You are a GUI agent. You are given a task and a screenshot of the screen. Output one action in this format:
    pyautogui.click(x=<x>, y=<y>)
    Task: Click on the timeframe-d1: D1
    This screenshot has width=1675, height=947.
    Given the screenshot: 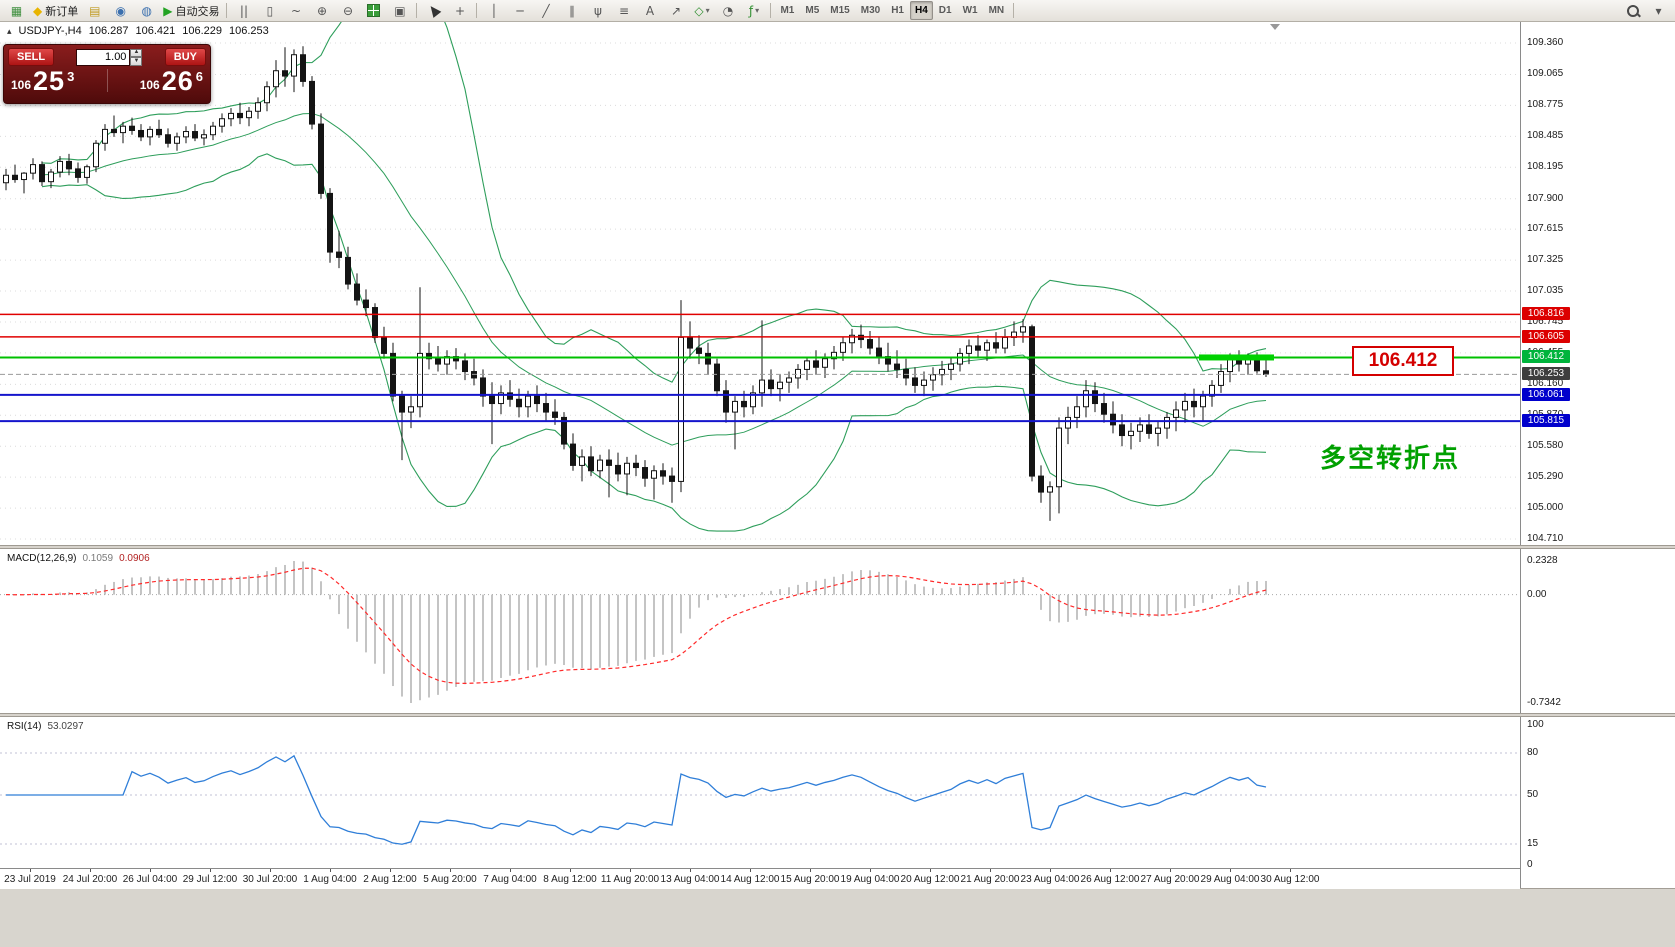 What is the action you would take?
    pyautogui.click(x=945, y=10)
    